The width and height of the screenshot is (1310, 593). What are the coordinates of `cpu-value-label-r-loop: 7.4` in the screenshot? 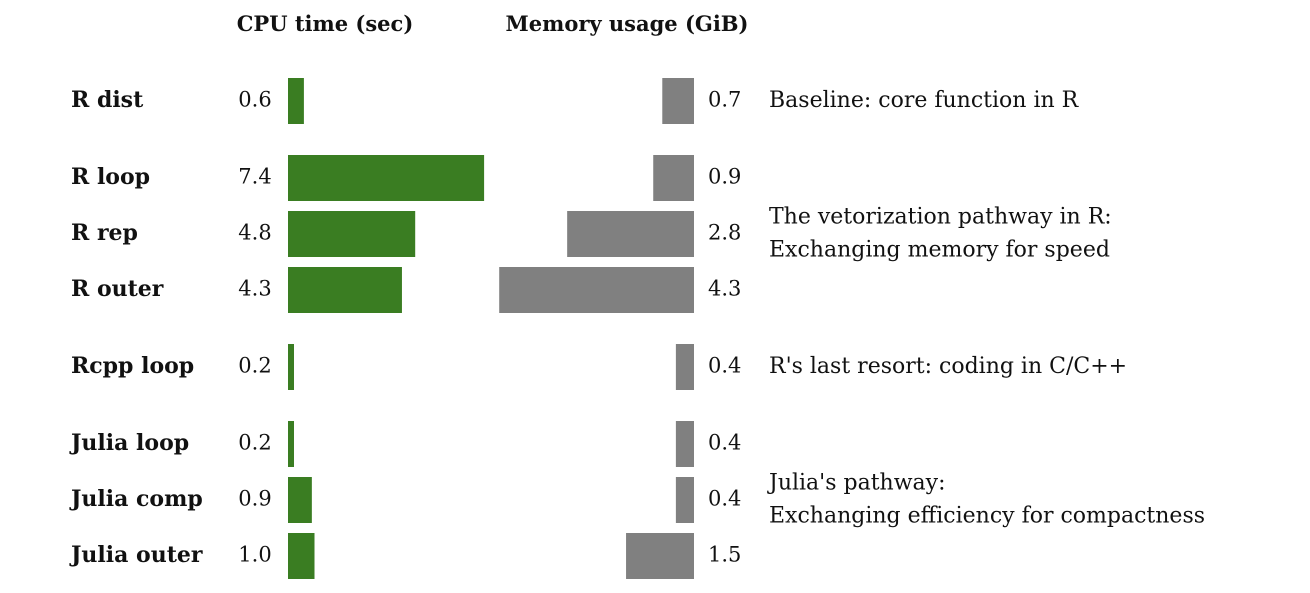 It's located at (254, 177).